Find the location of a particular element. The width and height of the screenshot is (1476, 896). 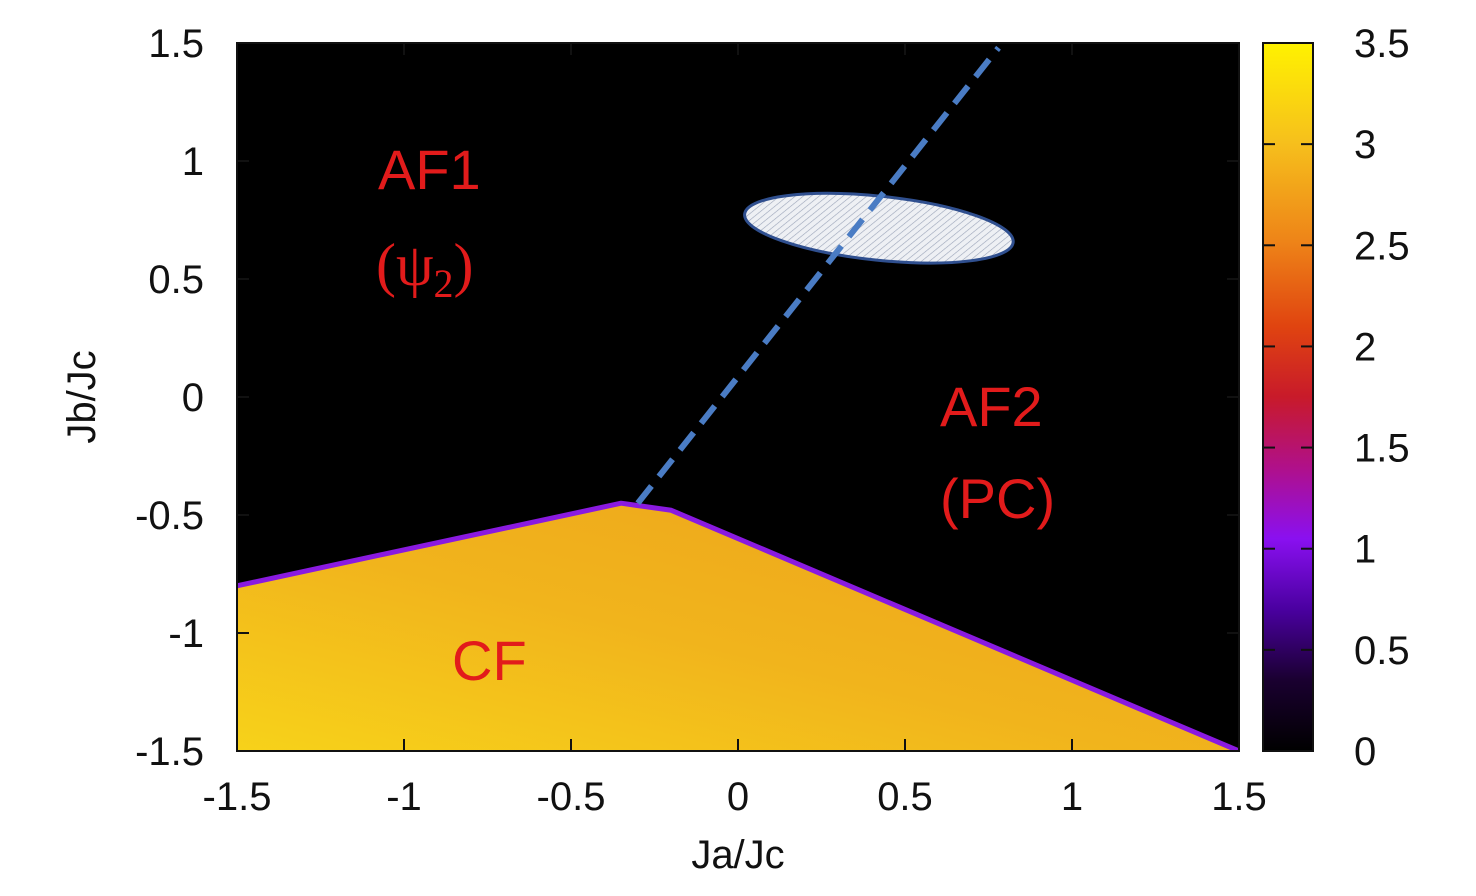

colorbar-tick-label: 0.5 is located at coordinates (1382, 651).